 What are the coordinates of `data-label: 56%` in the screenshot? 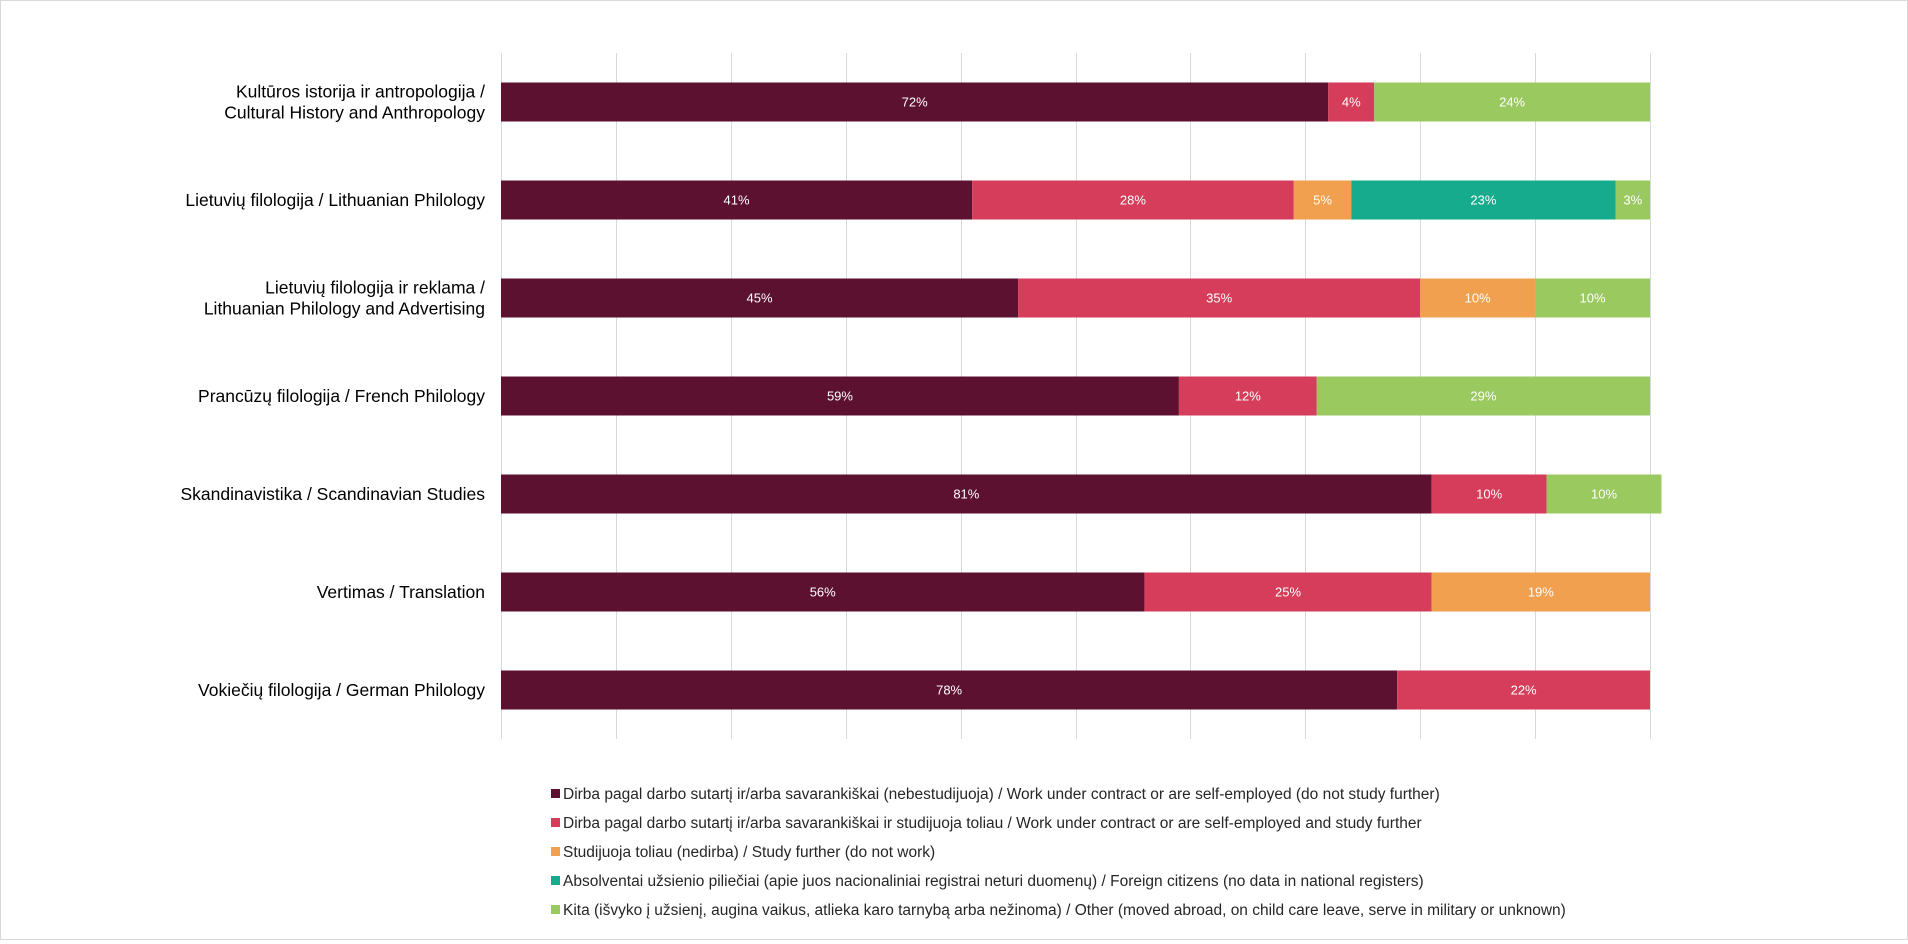 It's located at (823, 592).